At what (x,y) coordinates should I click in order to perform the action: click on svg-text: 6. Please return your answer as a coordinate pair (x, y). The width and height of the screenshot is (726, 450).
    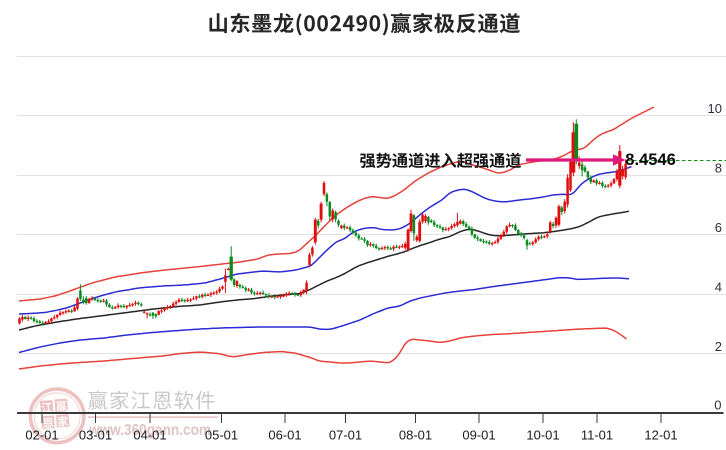
    Looking at the image, I should click on (718, 227).